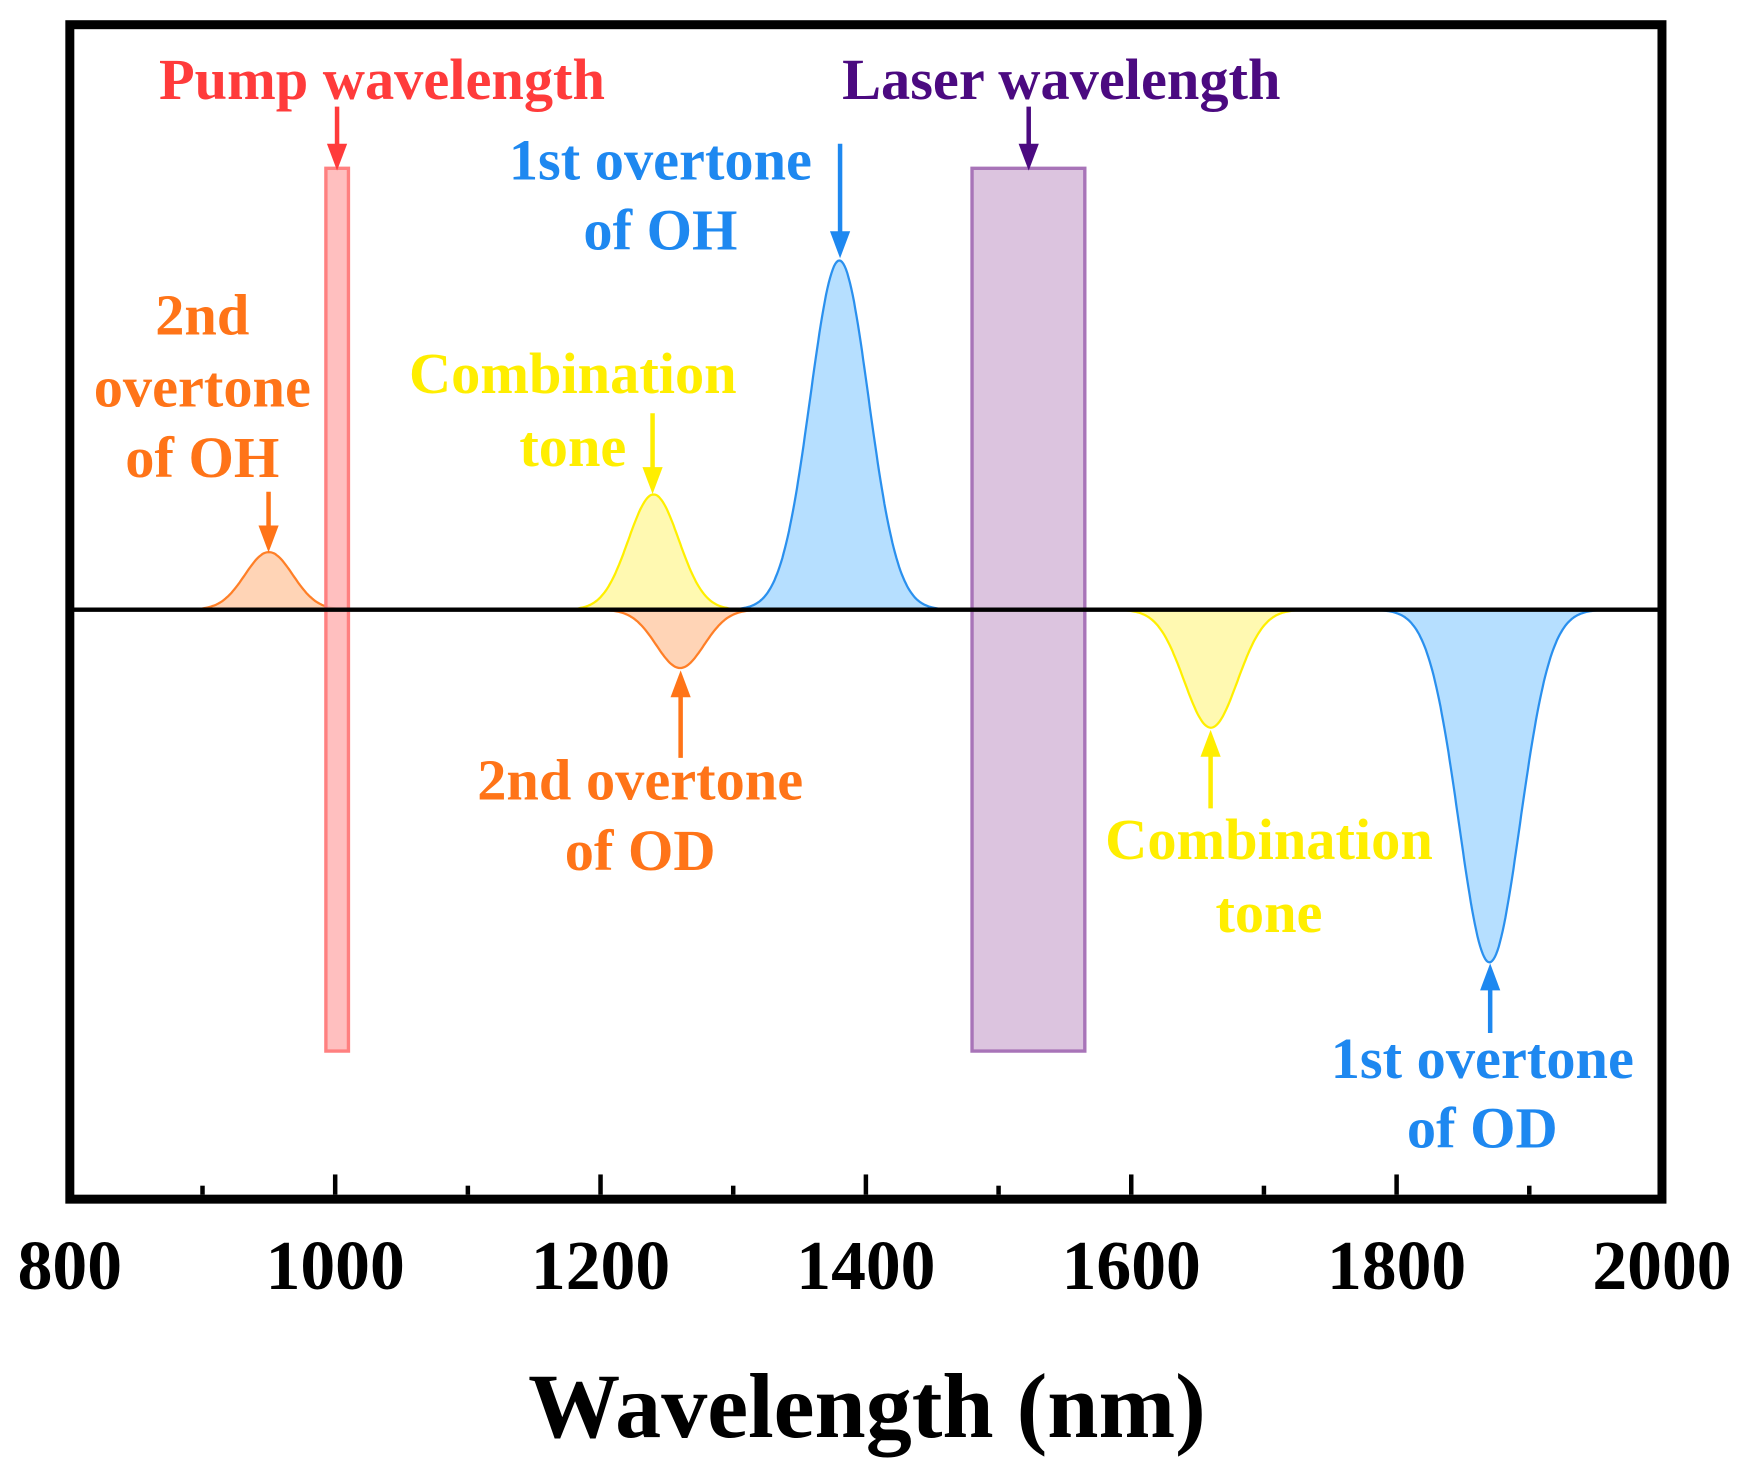 The image size is (1752, 1472). I want to click on x-axis-title: Wavelength (nm), so click(867, 1406).